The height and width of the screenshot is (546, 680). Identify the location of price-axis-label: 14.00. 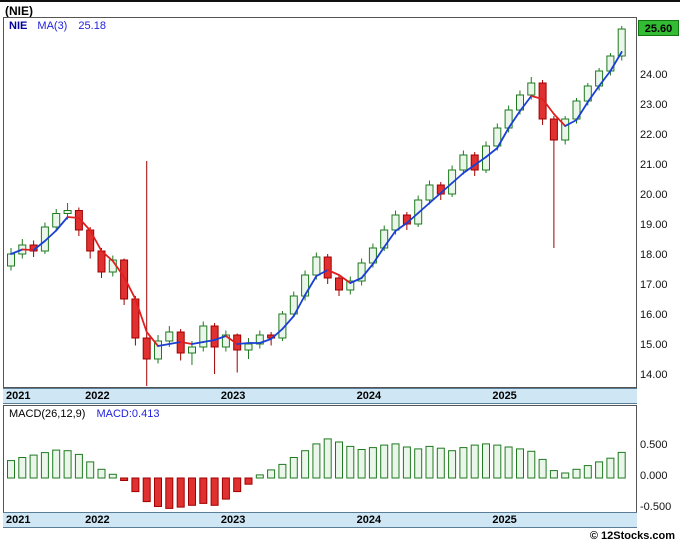
(654, 375).